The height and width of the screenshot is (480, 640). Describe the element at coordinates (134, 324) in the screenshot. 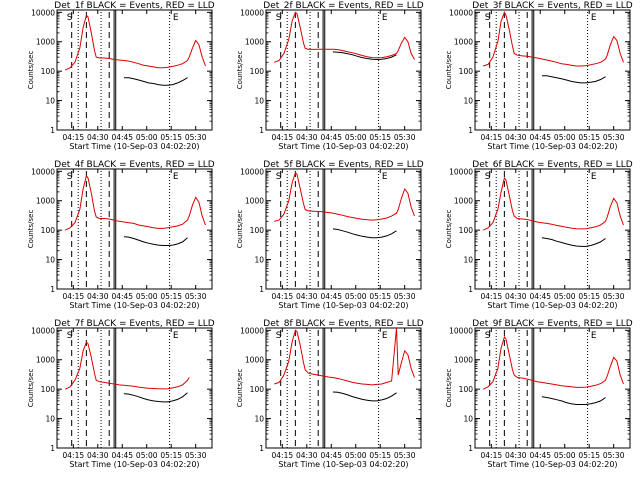

I see `panel-title: Det_7f BLACK = Events, RED = LLD` at that location.